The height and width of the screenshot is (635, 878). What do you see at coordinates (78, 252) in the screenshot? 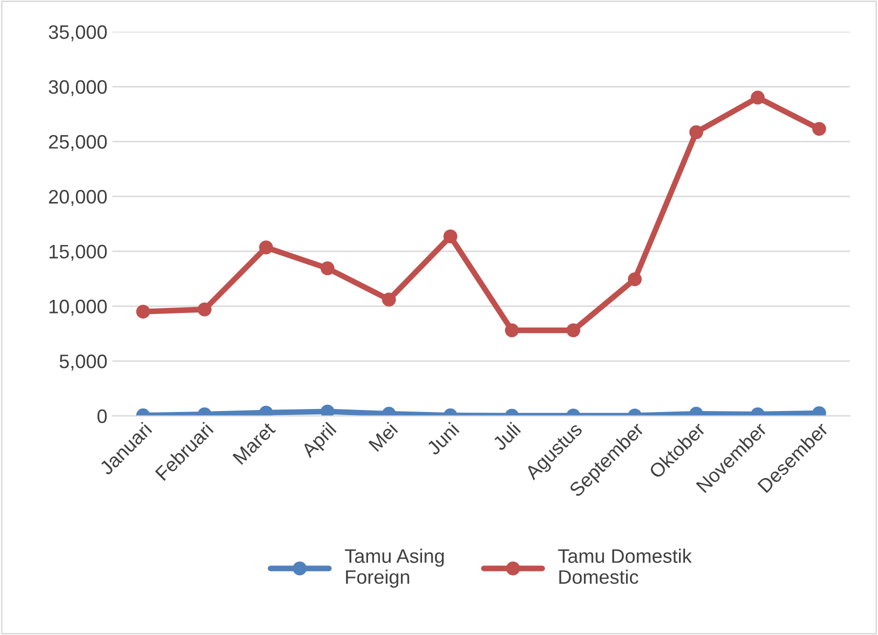
I see `y-tick-label: 15,000` at bounding box center [78, 252].